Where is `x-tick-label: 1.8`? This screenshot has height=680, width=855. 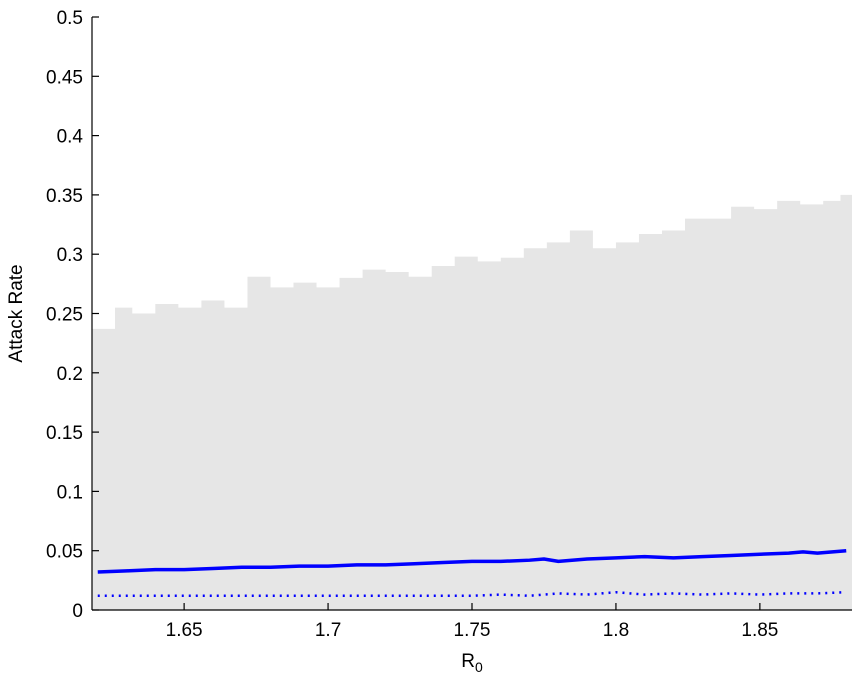 x-tick-label: 1.8 is located at coordinates (616, 630).